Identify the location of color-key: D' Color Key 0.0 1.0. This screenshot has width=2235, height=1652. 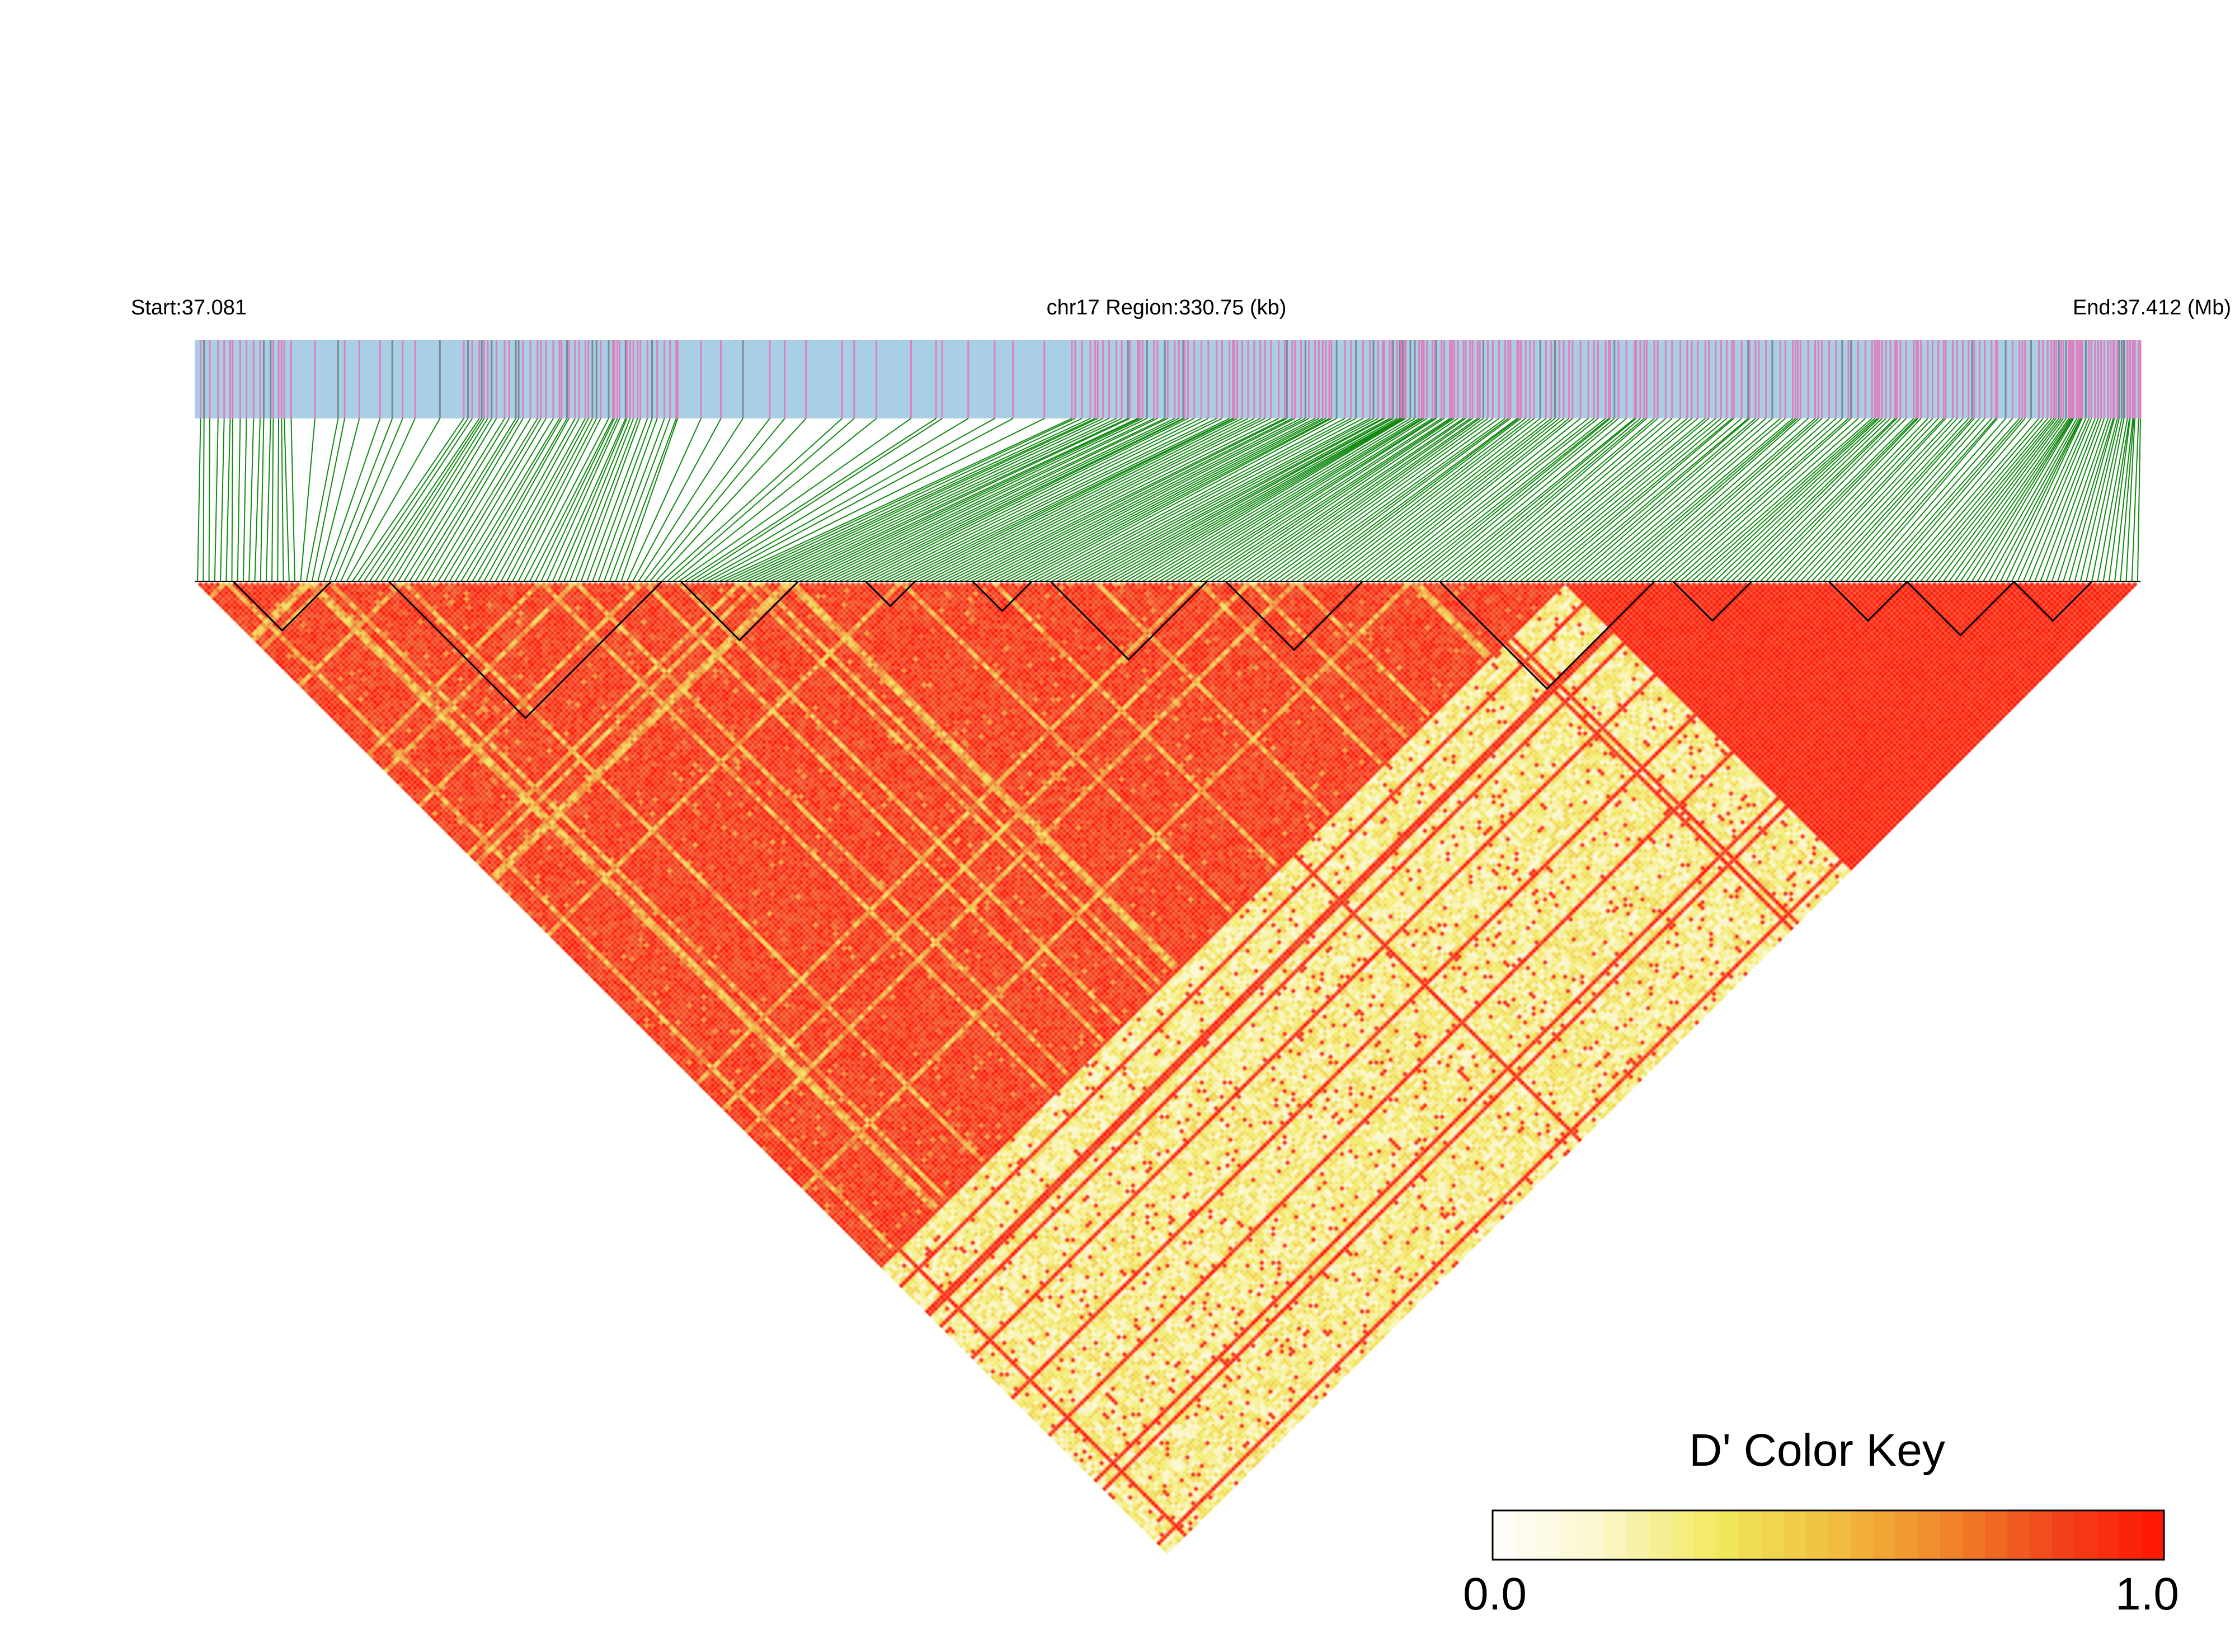
(1821, 1522).